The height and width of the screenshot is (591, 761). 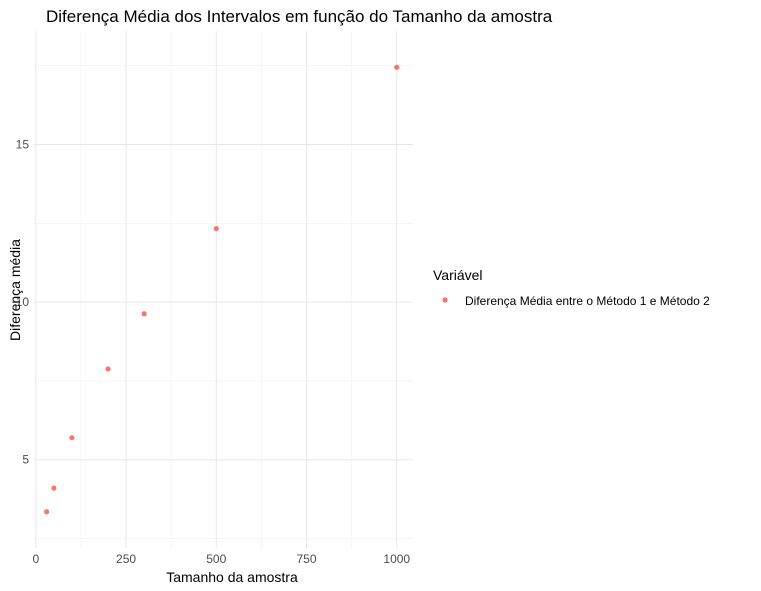 I want to click on y-tick-label: 5, so click(x=25, y=460).